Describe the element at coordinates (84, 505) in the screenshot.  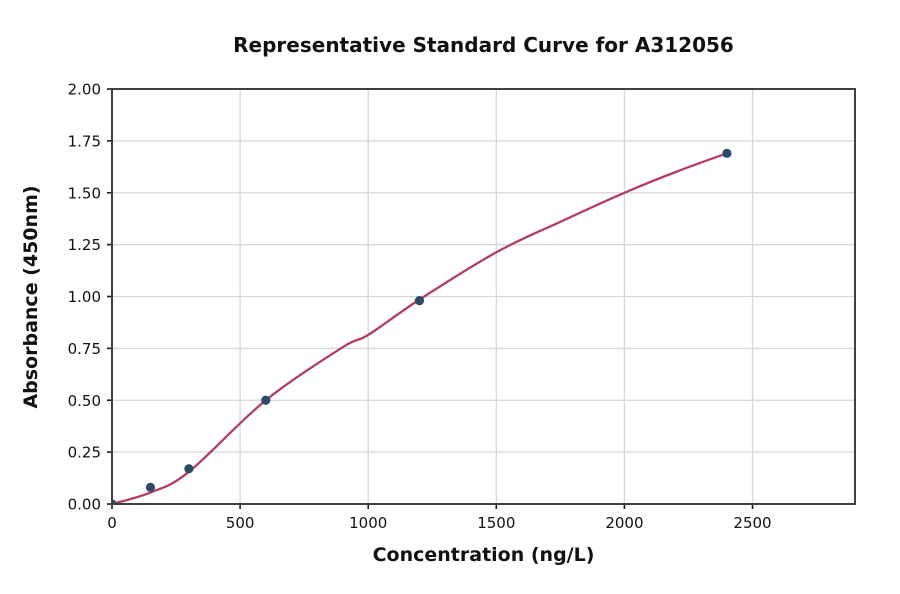
I see `y-tick-label: 0.00` at that location.